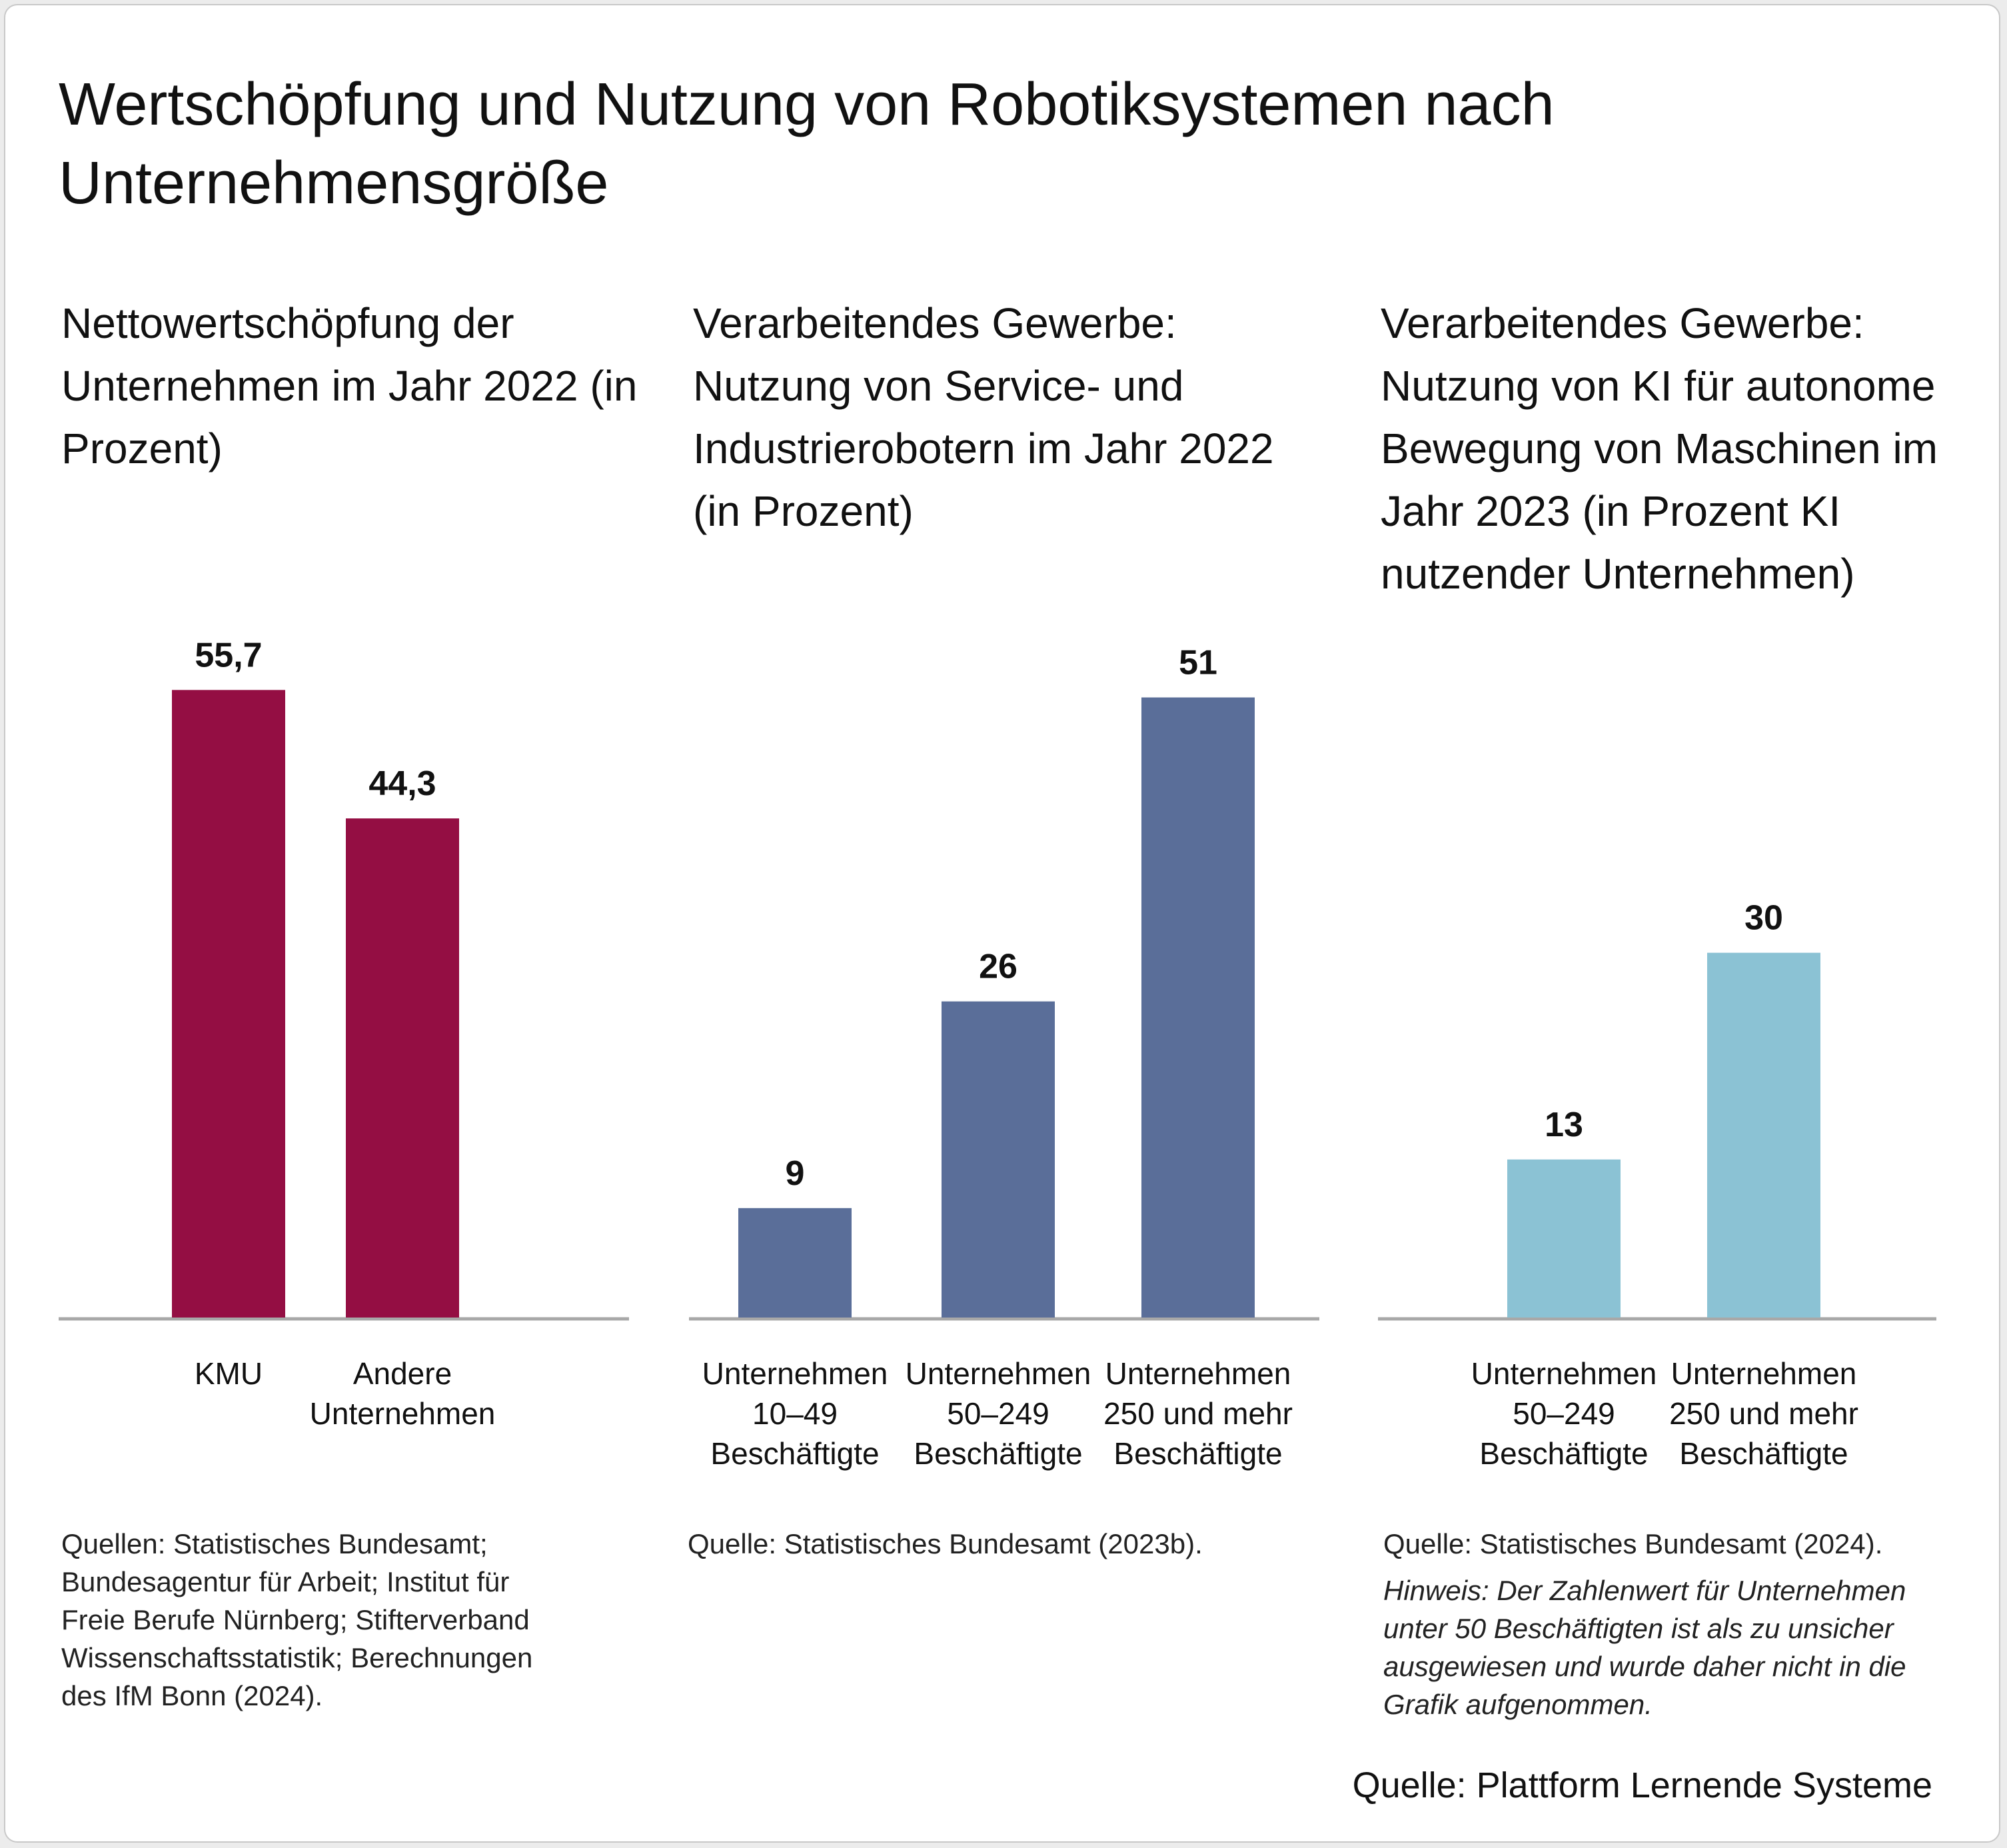 The image size is (2007, 1848). Describe the element at coordinates (1564, 1373) in the screenshot. I see `chart-3-category-label-1-line-1: Unternehmen` at that location.